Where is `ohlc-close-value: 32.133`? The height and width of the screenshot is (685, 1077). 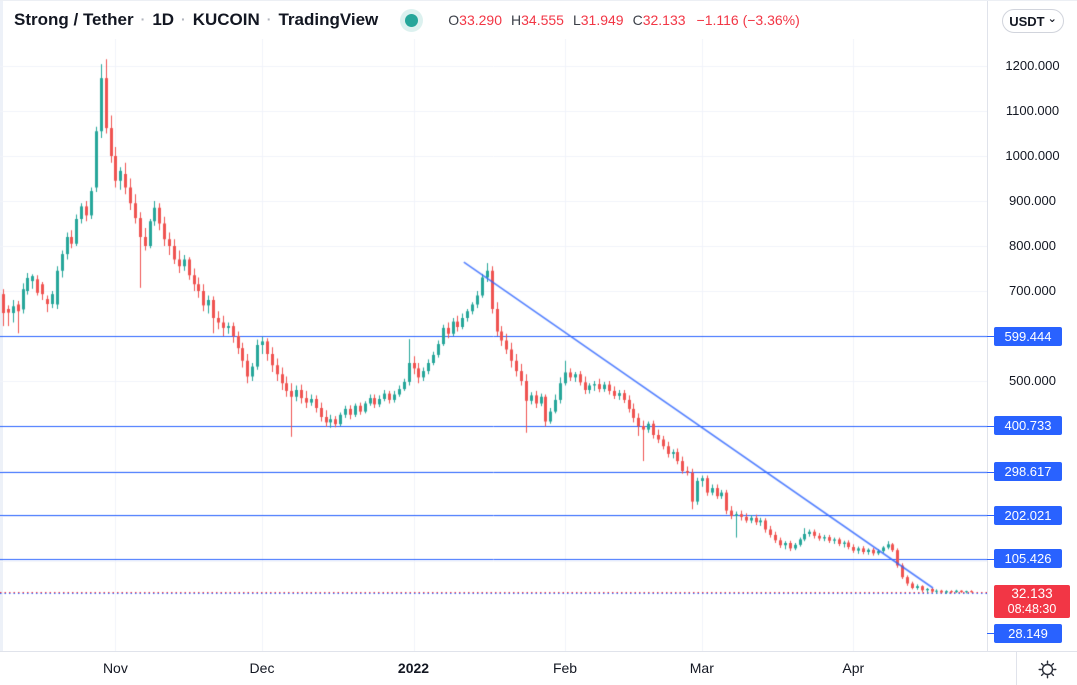 ohlc-close-value: 32.133 is located at coordinates (664, 20).